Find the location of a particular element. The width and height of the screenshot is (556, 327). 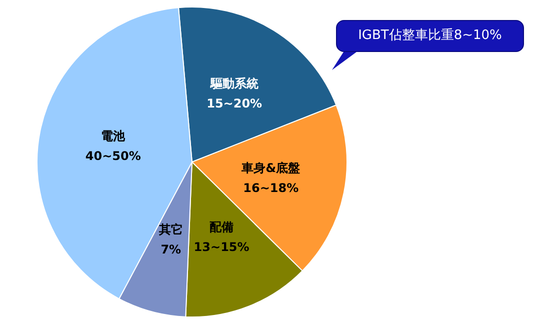

data-label: 13~15% is located at coordinates (222, 247).